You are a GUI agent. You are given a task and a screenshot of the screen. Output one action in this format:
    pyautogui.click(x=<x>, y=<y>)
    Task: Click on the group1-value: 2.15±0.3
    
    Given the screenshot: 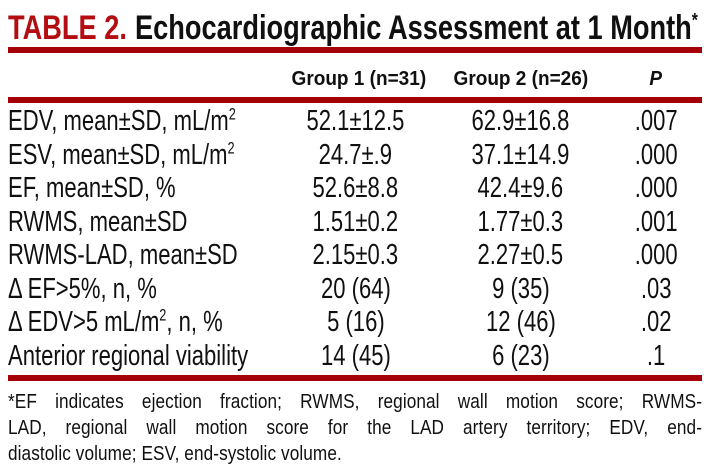 What is the action you would take?
    pyautogui.click(x=355, y=255)
    